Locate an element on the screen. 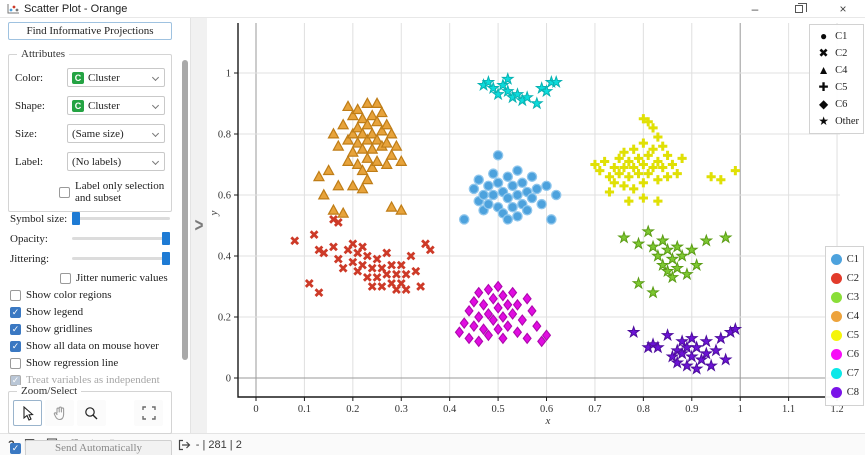 The image size is (865, 455). series-C3 is located at coordinates (675, 261).